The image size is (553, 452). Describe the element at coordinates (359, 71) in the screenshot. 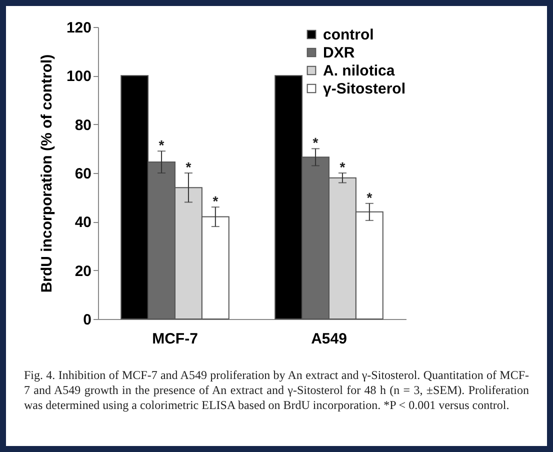

I see `legend-label: A. nilotica` at that location.